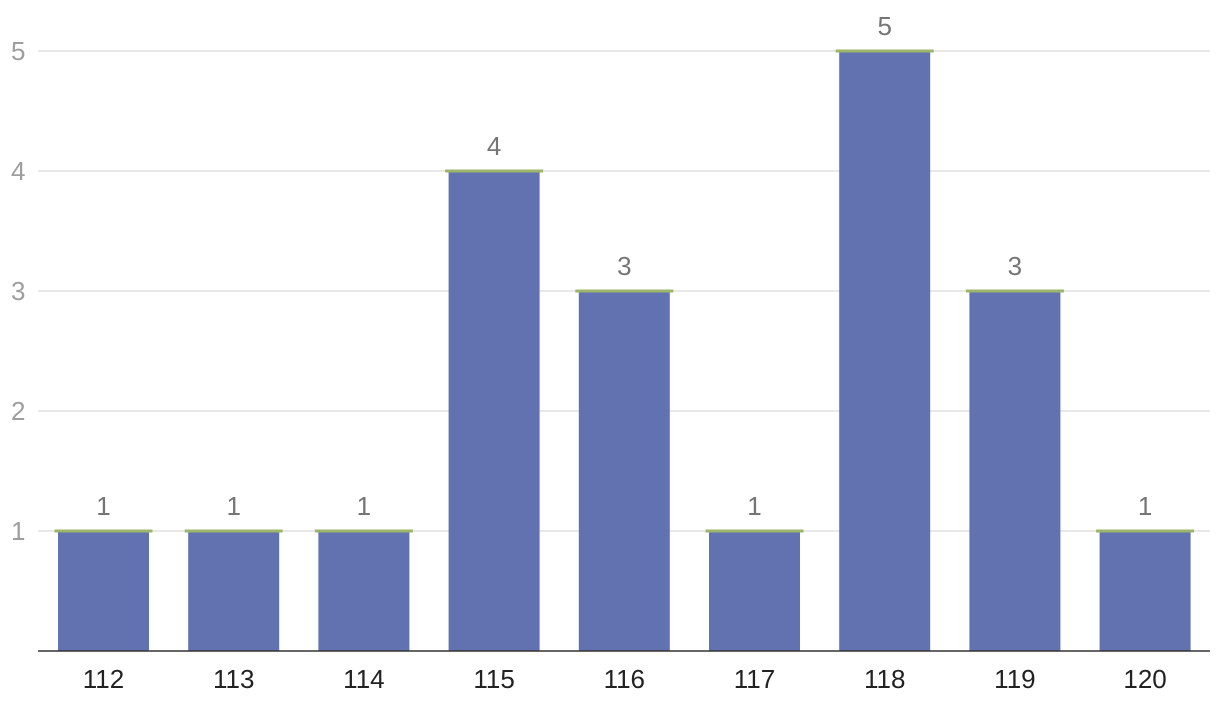 Image resolution: width=1220 pixels, height=710 pixels. Describe the element at coordinates (103, 679) in the screenshot. I see `x-tick-label-112: 112` at that location.